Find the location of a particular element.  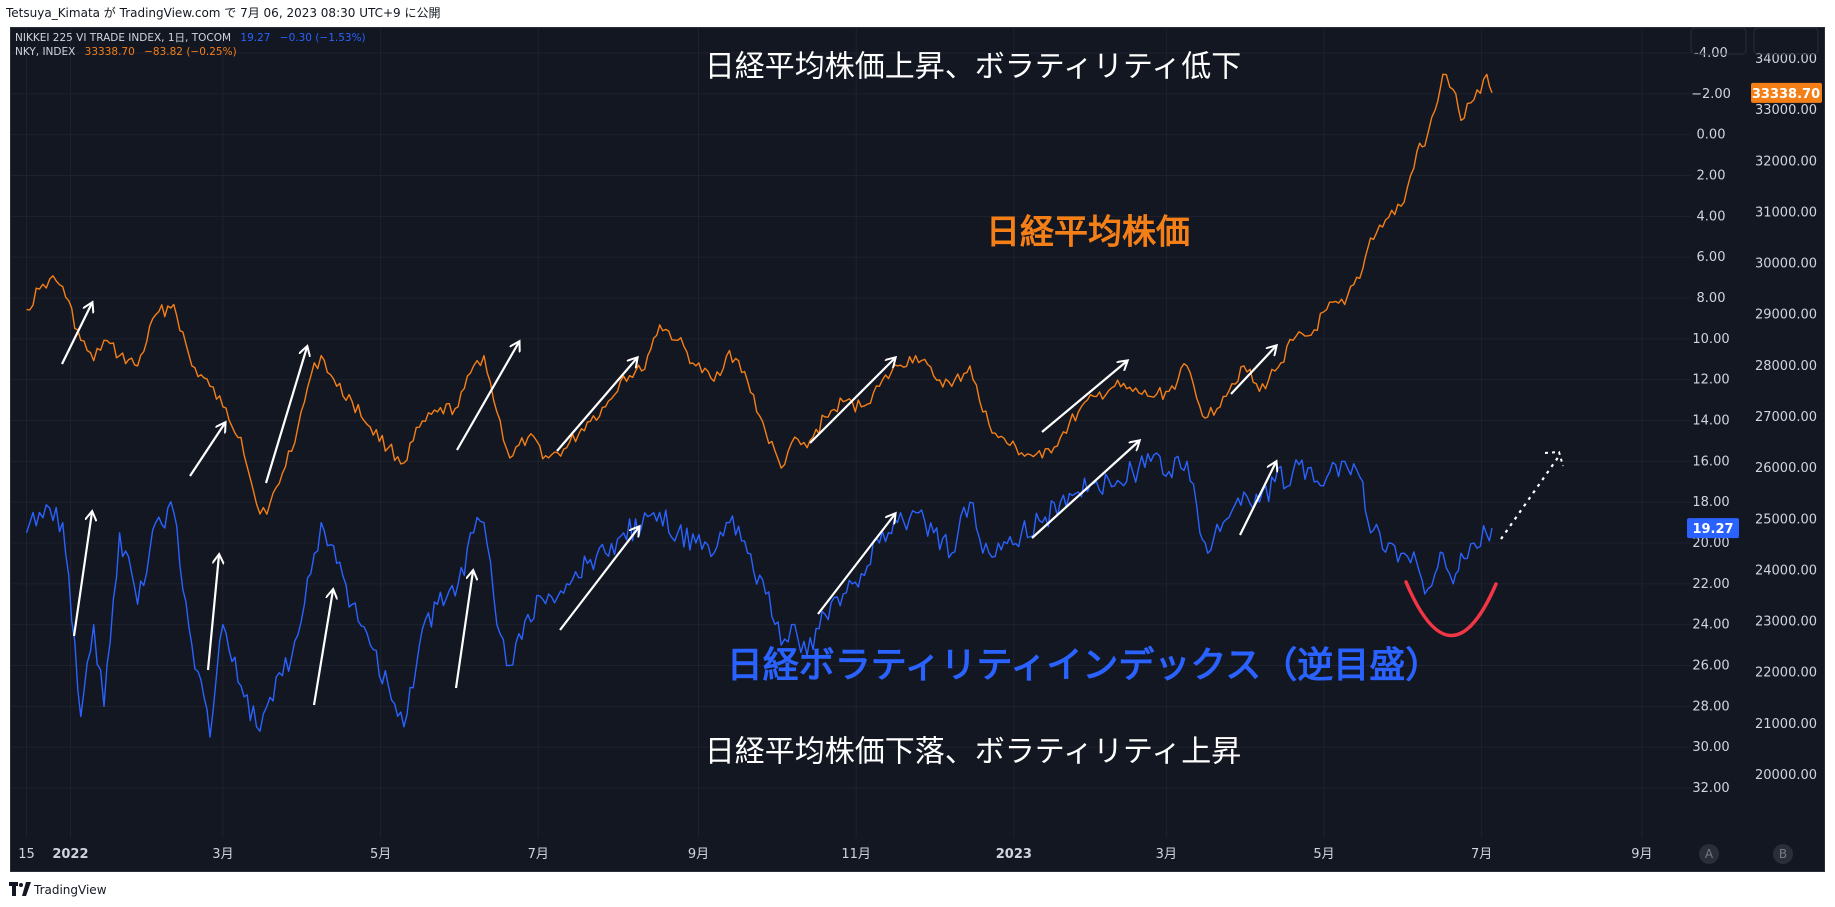

axis-x-tick-11: 9月 is located at coordinates (1641, 854).